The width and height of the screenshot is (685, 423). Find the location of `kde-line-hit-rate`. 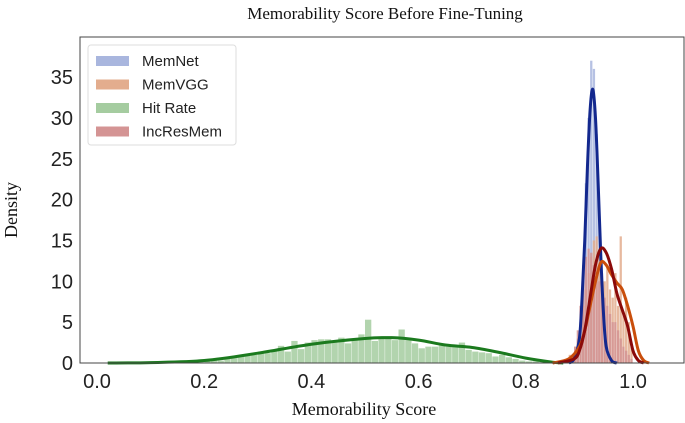

kde-line-hit-rate is located at coordinates (335, 350).